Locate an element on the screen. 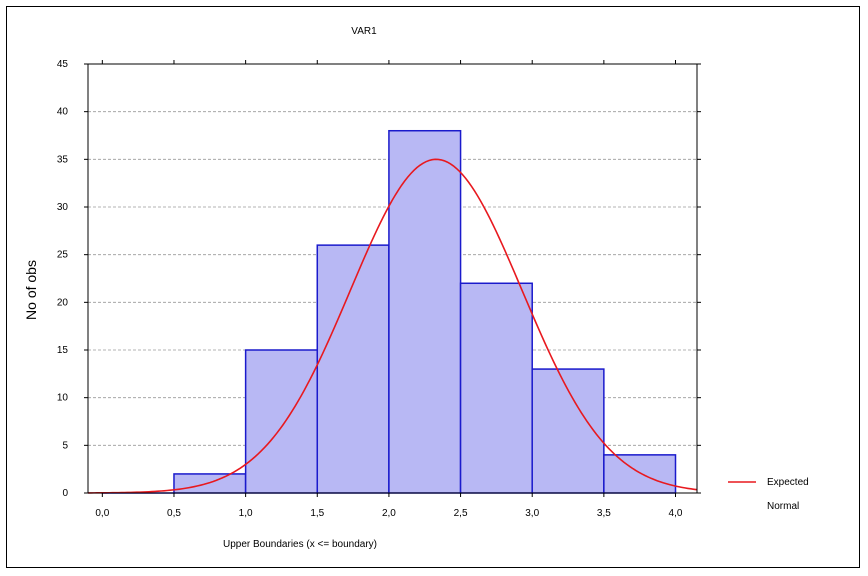  x-tick-label-7: 3,5 is located at coordinates (604, 513).